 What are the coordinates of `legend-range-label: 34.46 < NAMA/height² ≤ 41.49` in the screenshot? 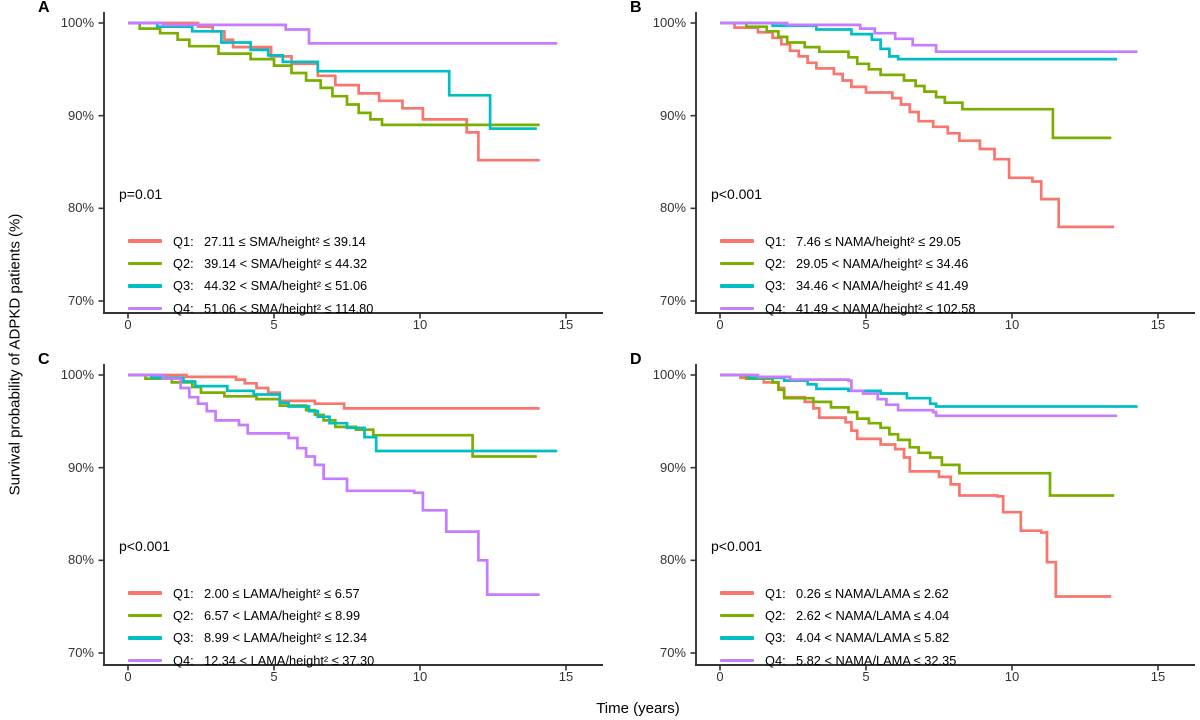 It's located at (882, 286).